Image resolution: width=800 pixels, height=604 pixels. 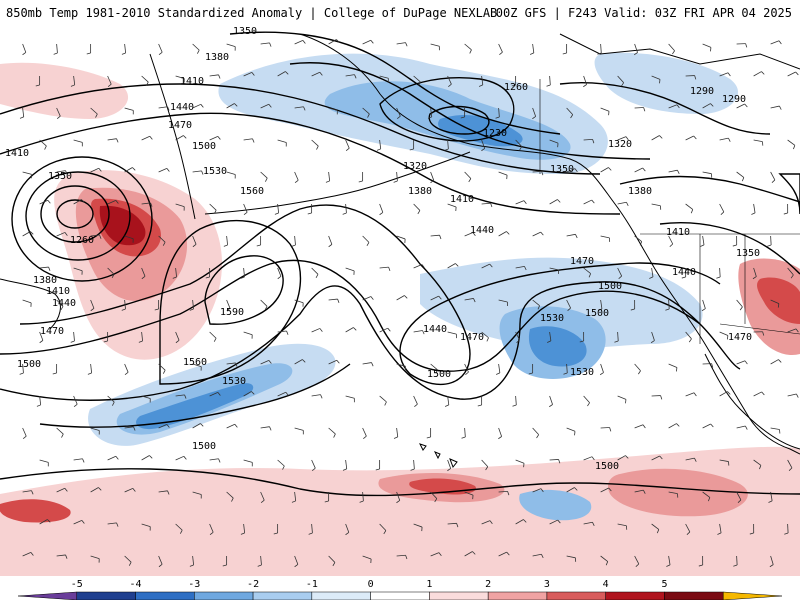 I want to click on colorbar: -5 -4 -3 -2 -1 0 1 2 3 4 5, so click(x=400, y=588).